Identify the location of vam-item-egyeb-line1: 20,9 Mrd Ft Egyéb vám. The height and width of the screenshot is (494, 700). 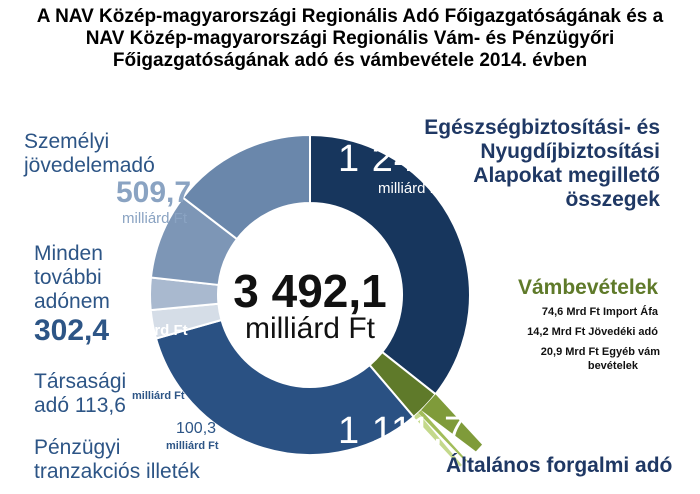
(600, 352).